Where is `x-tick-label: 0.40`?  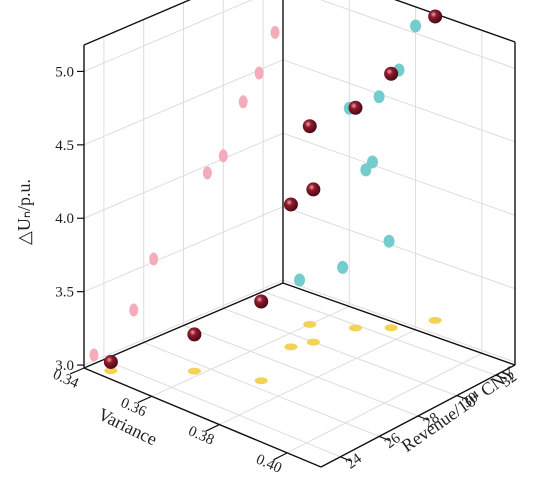
x-tick-label: 0.40 is located at coordinates (269, 464).